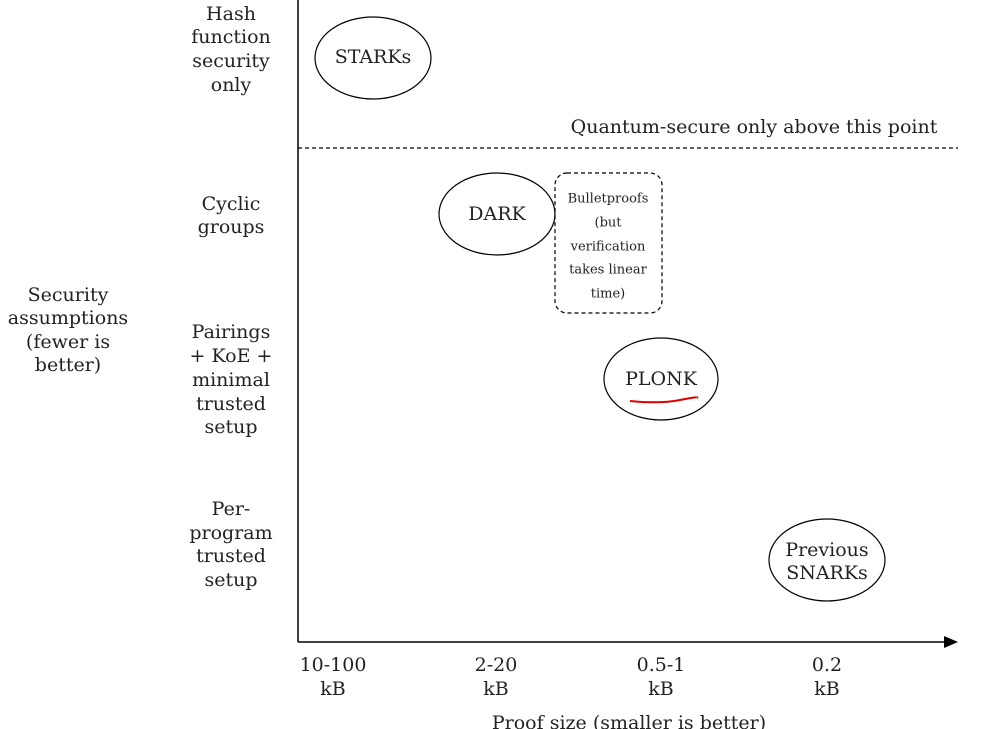  What do you see at coordinates (661, 665) in the screenshot?
I see `x-category: 0.5-1` at bounding box center [661, 665].